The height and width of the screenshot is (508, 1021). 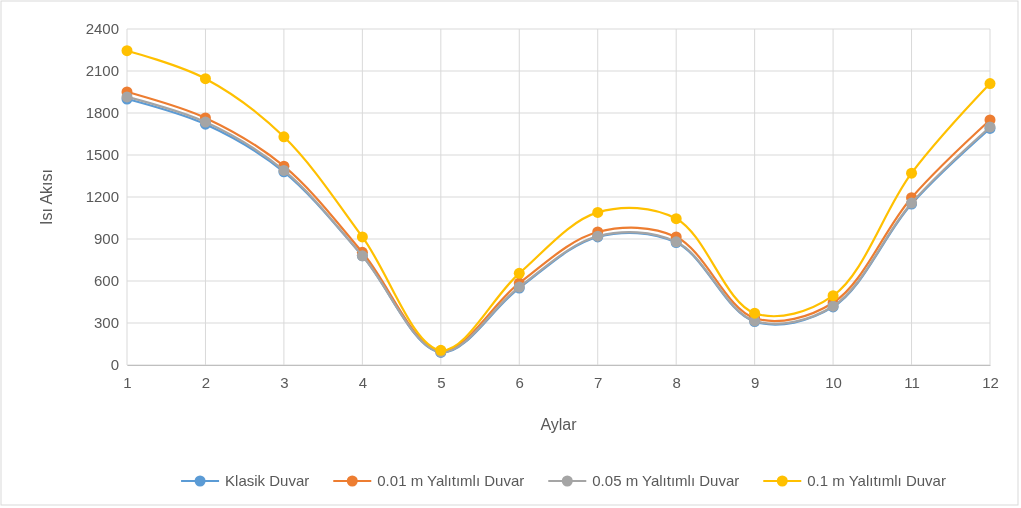 I want to click on x-tick-label: 1, so click(x=127, y=382).